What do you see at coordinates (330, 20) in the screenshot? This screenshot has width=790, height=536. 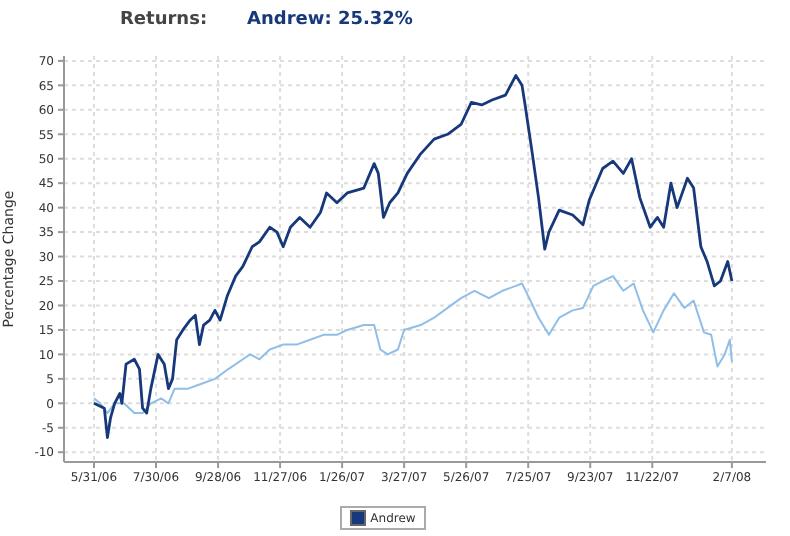 I see `chart-subtitle: Andrew: 25.32%` at bounding box center [330, 20].